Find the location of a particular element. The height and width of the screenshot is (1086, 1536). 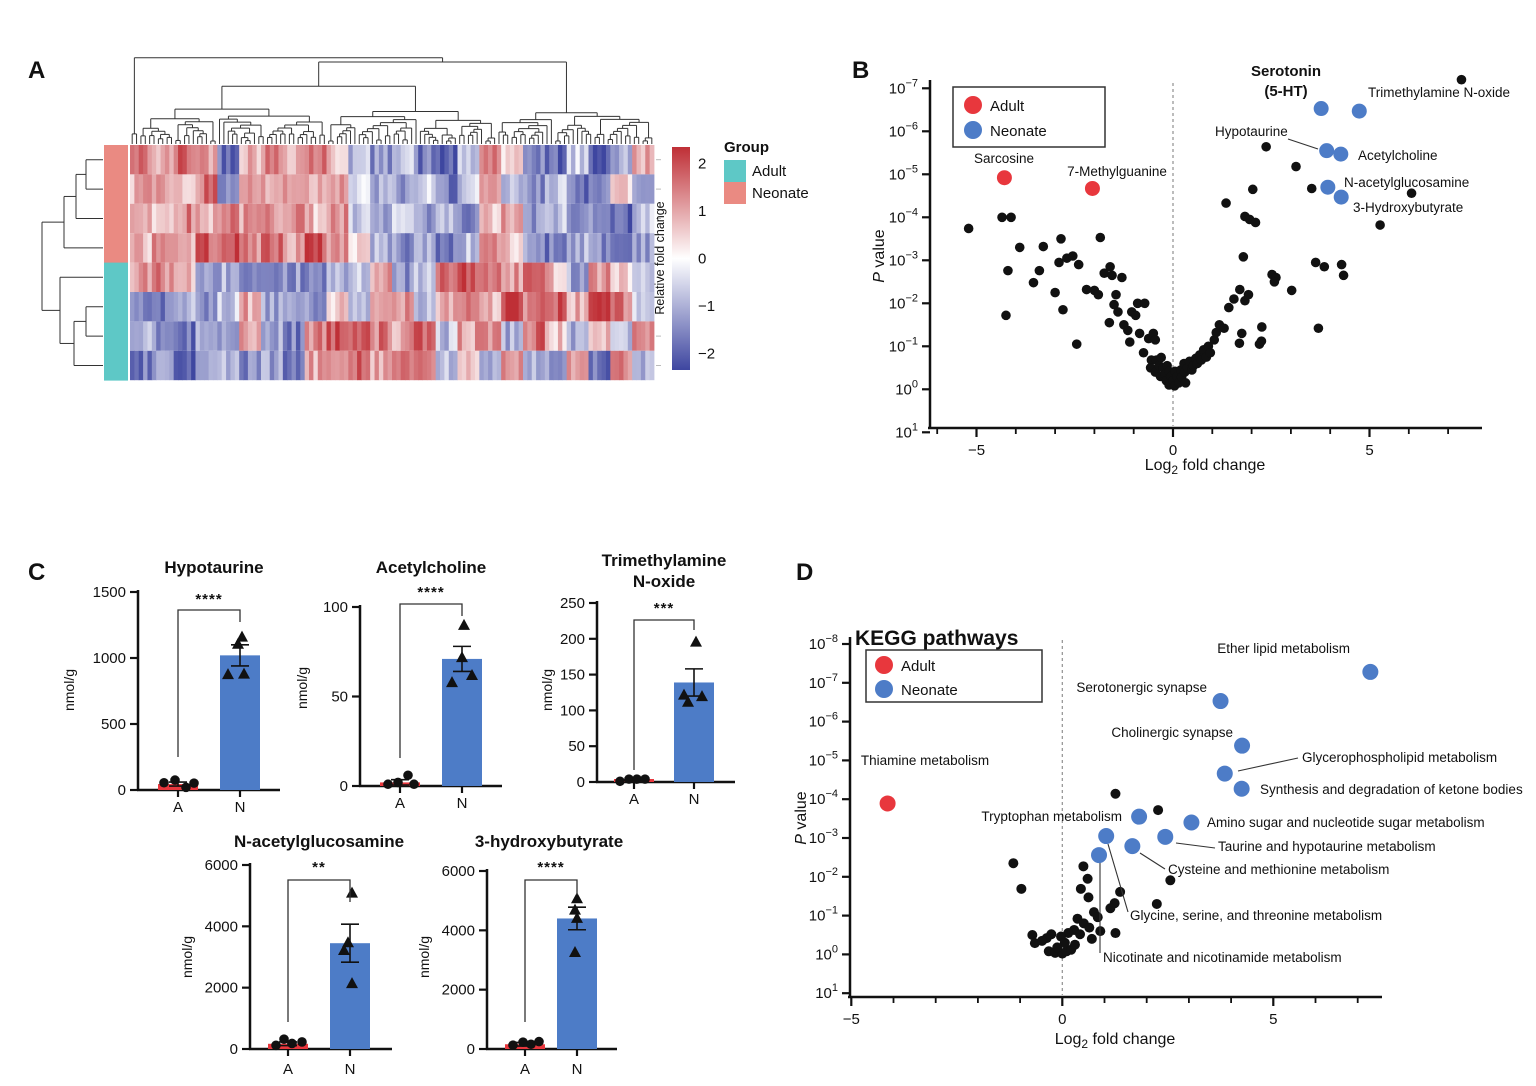

panel-c-label: C is located at coordinates (36, 572).